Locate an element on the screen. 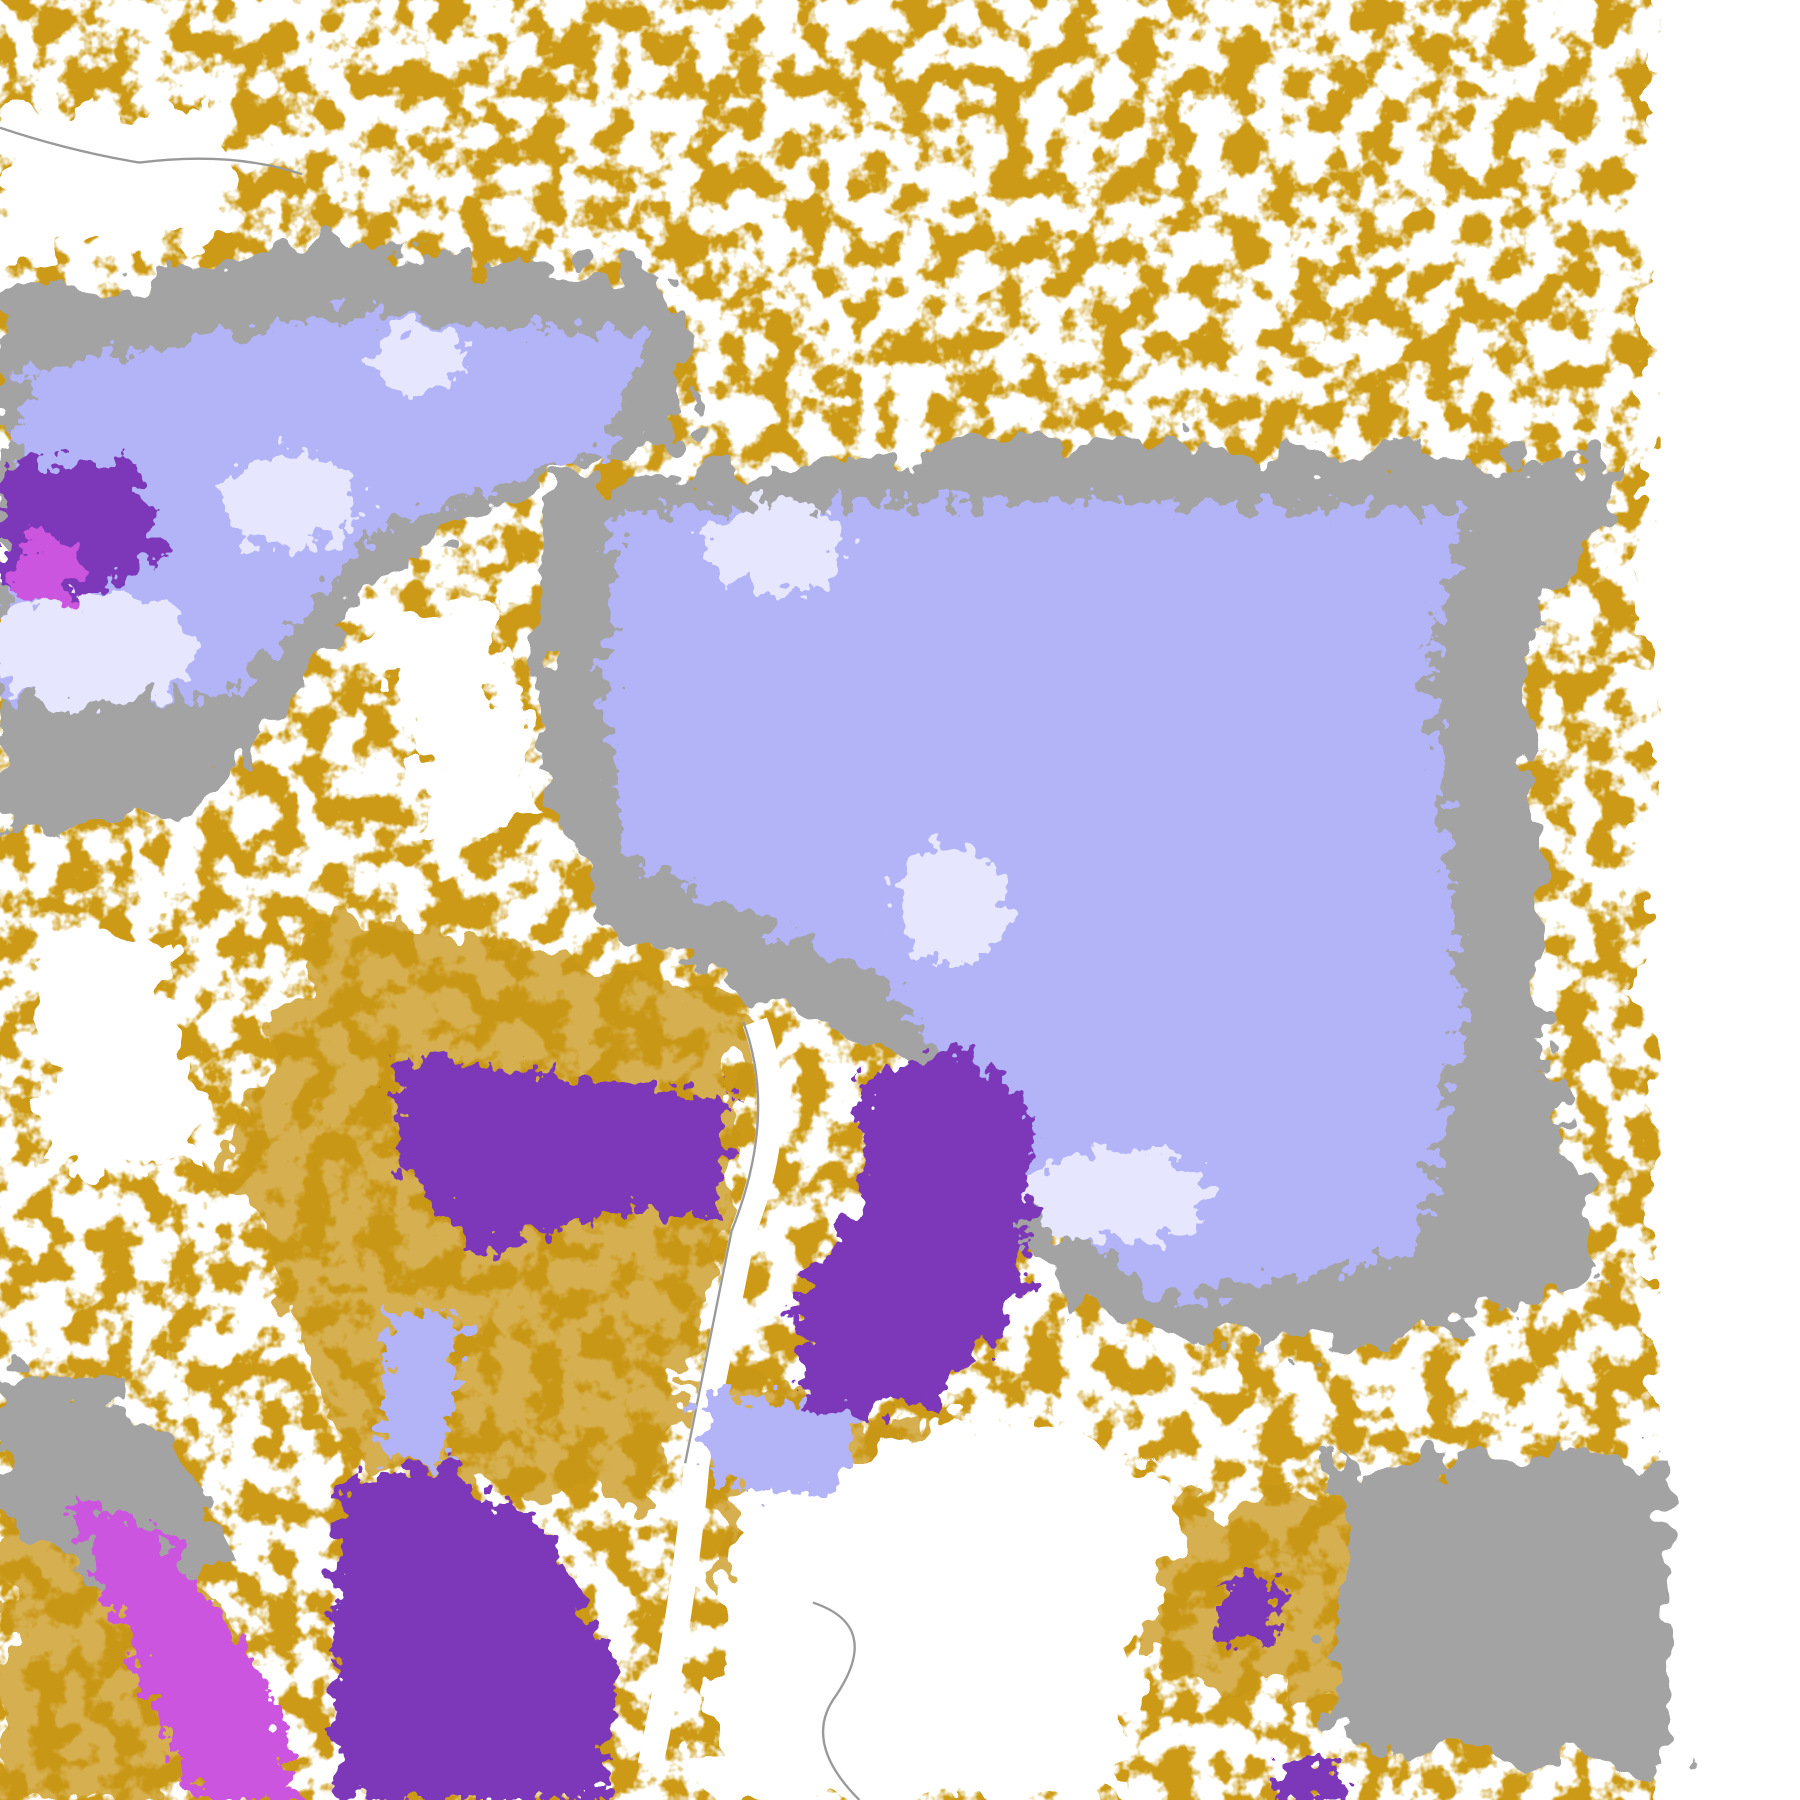  right-margin is located at coordinates (1736, 900).